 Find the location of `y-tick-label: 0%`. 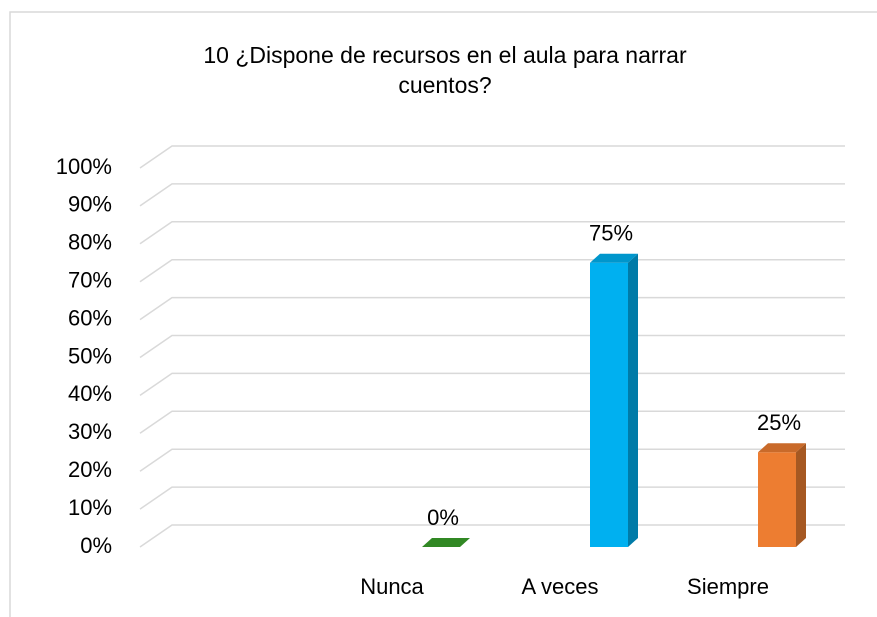

y-tick-label: 0% is located at coordinates (96, 545).